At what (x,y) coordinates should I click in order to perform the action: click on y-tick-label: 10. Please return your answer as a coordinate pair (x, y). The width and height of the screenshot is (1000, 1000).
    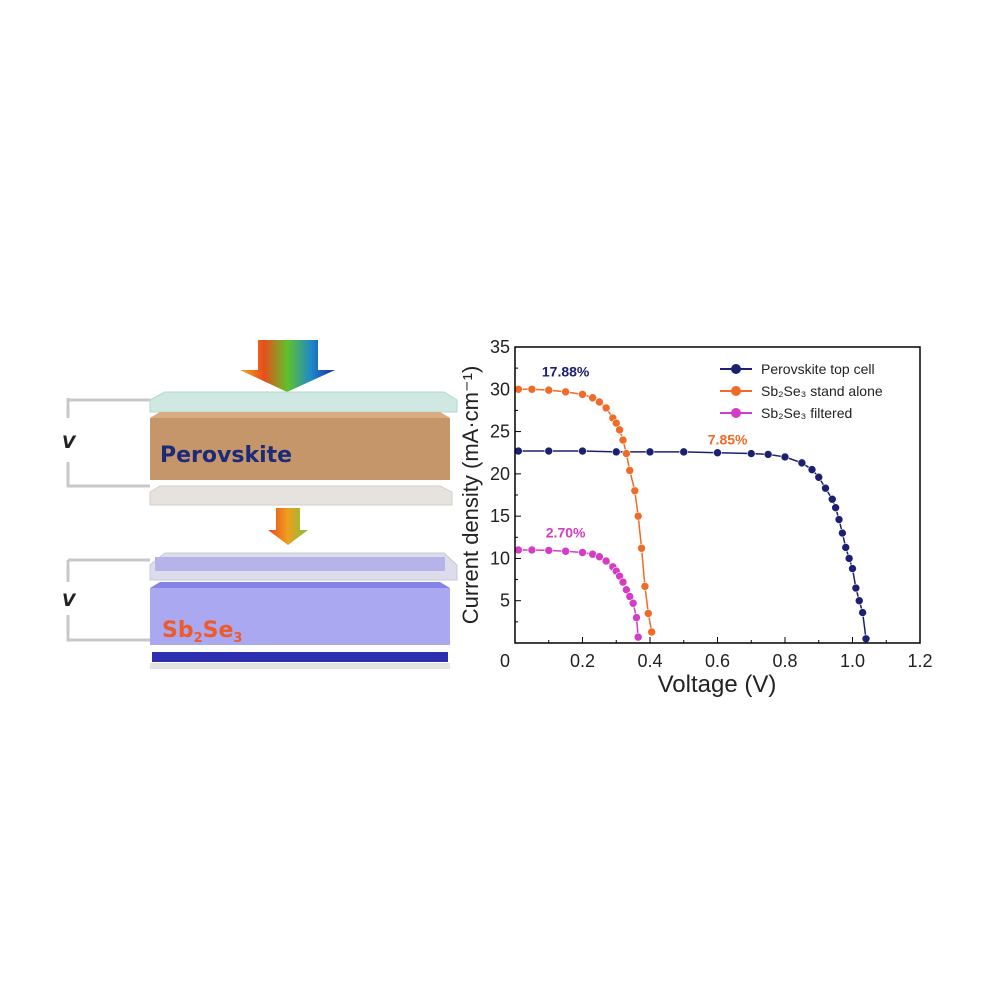
    Looking at the image, I should click on (500, 558).